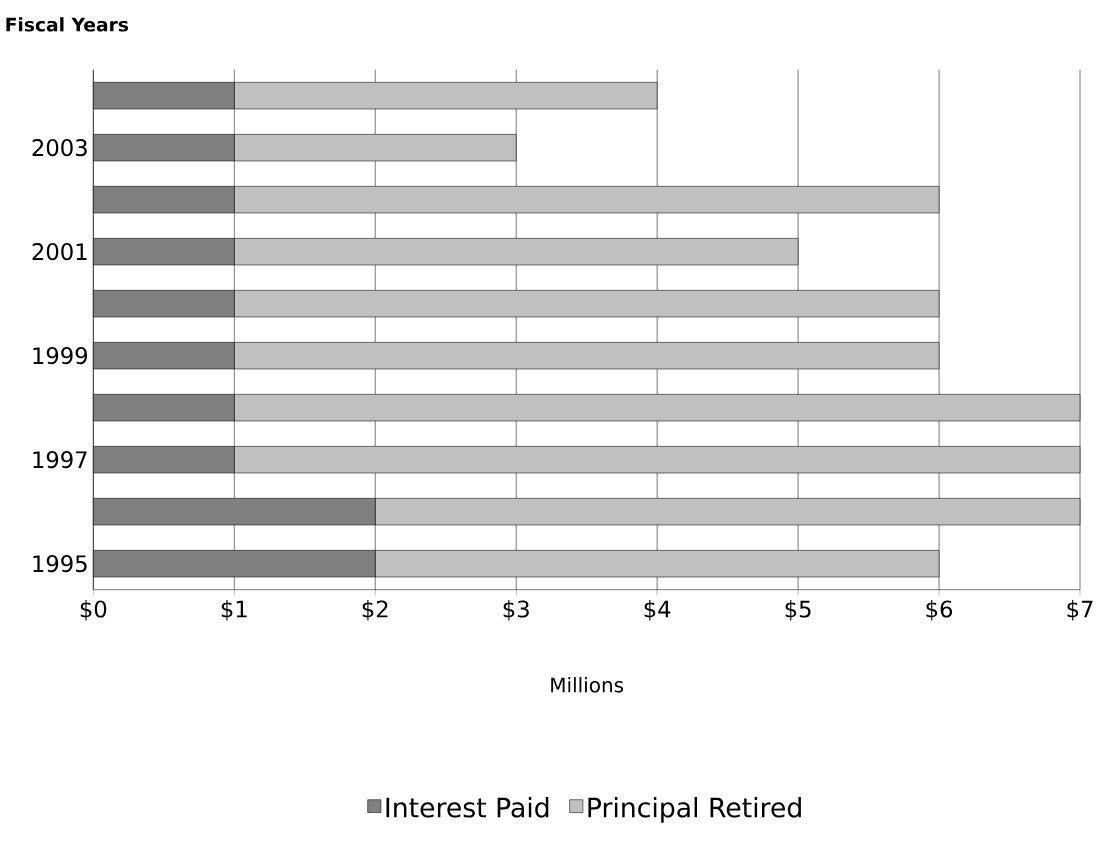  What do you see at coordinates (59, 148) in the screenshot?
I see `y-tick-label: 2003` at bounding box center [59, 148].